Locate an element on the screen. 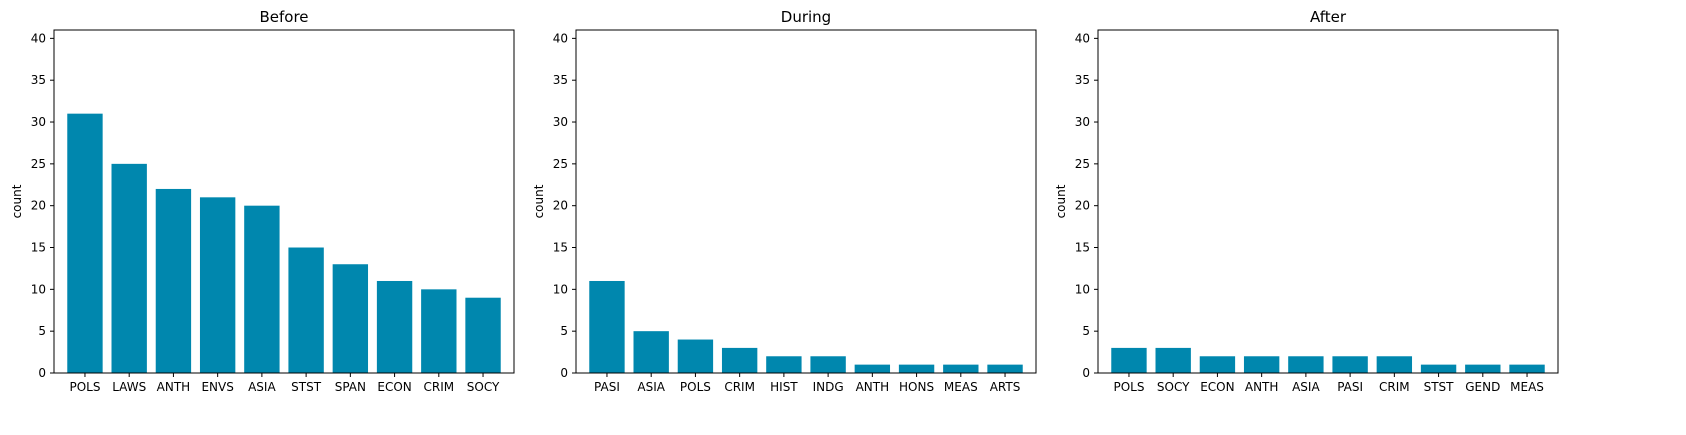  x-tick-label: ARTS is located at coordinates (1005, 387).